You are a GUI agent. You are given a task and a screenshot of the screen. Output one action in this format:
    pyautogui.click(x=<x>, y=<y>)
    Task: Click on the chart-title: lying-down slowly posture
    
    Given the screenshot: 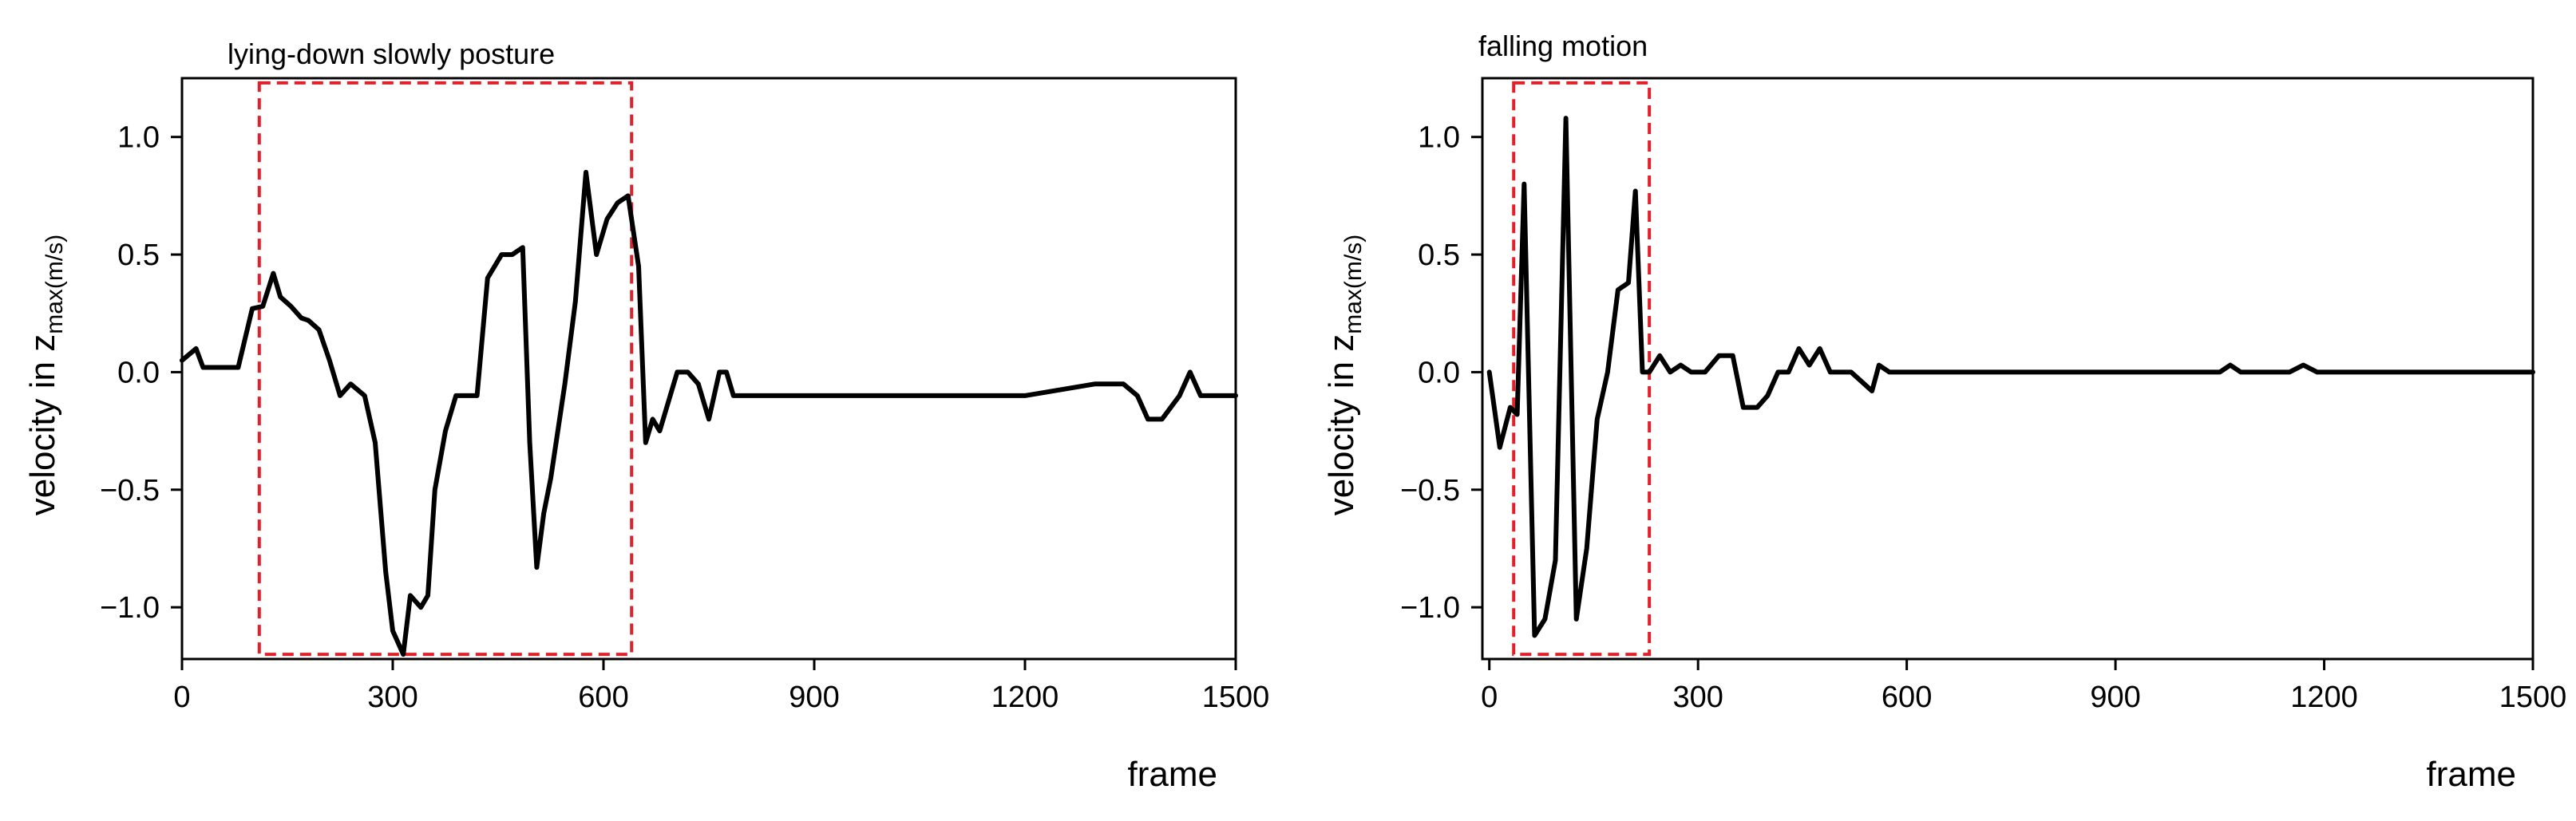 What is the action you would take?
    pyautogui.click(x=391, y=54)
    